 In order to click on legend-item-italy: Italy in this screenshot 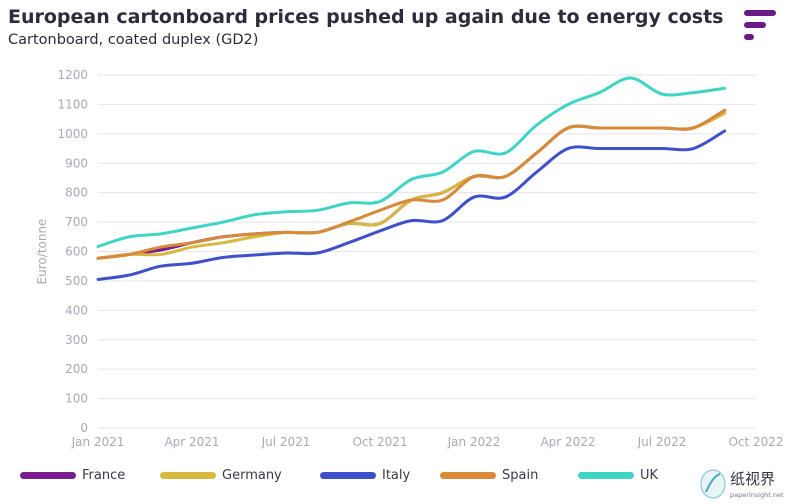, I will do `click(365, 475)`.